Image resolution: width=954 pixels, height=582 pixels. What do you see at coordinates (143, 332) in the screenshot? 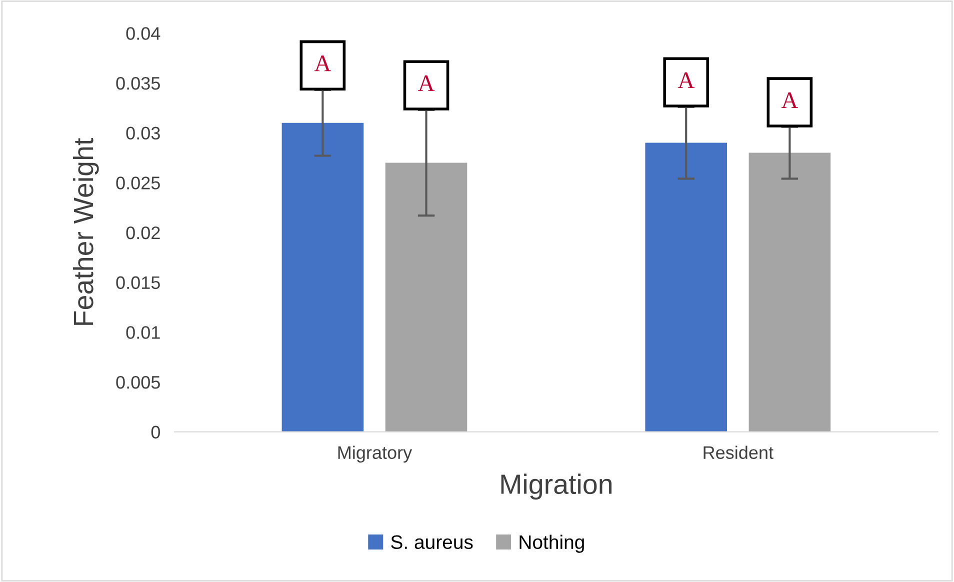
I see `y-tick-label: 0.01` at bounding box center [143, 332].